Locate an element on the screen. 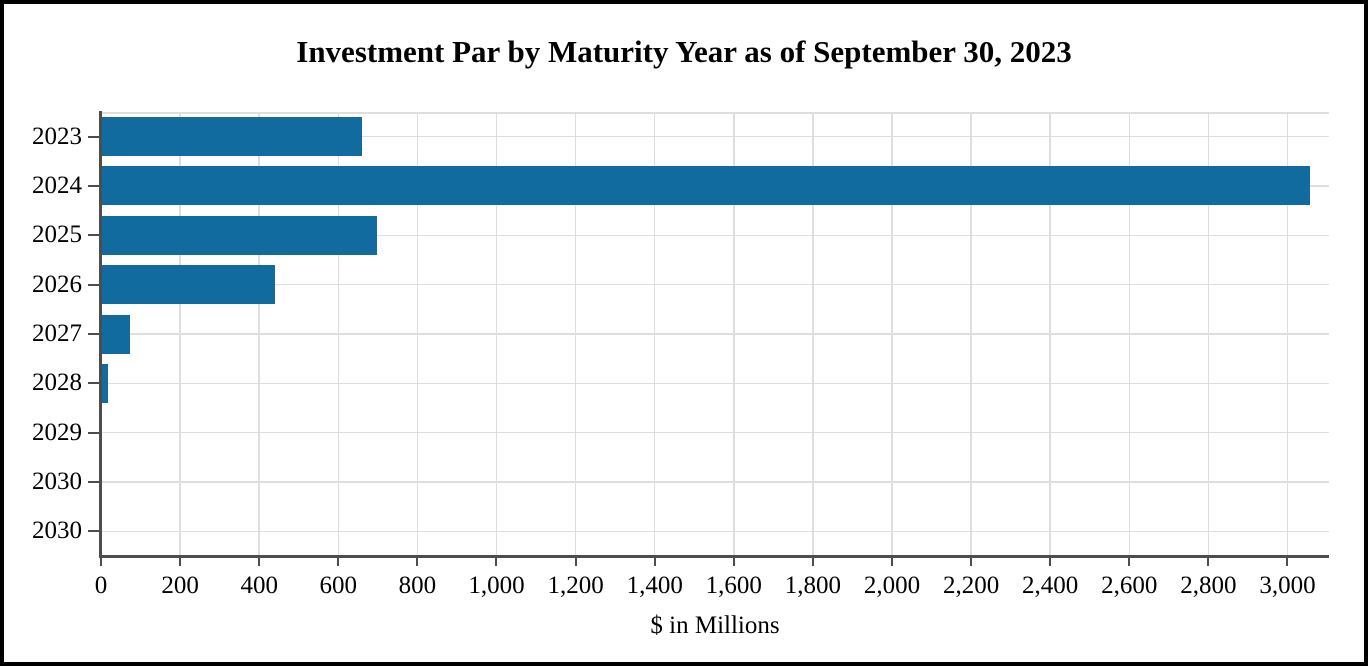  y-tick-label: 2025 is located at coordinates (57, 235).